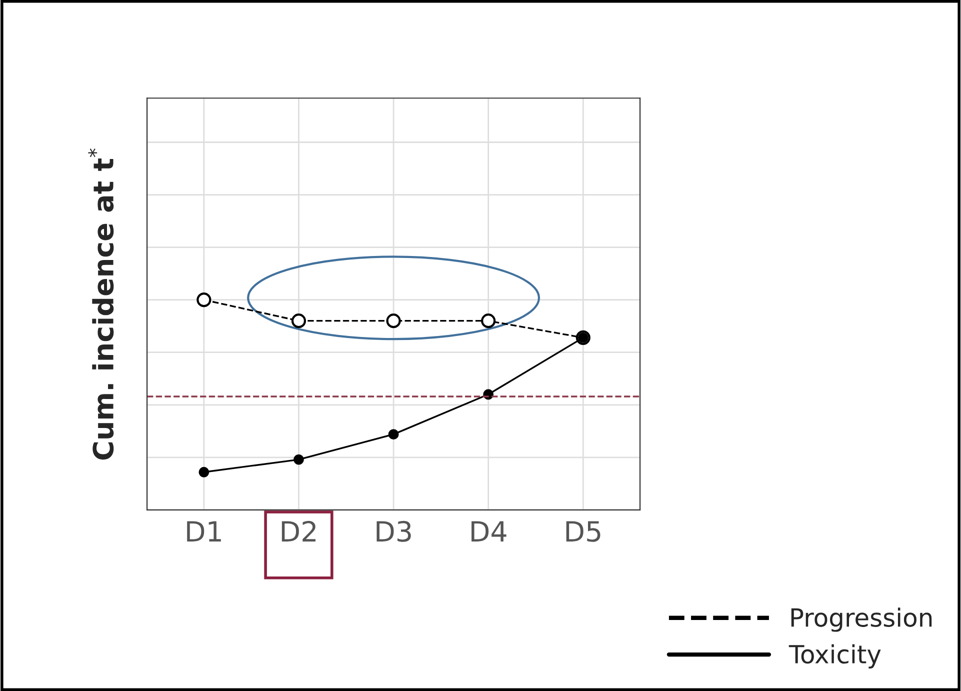 This screenshot has height=691, width=961. I want to click on x-tick-label: D3, so click(393, 531).